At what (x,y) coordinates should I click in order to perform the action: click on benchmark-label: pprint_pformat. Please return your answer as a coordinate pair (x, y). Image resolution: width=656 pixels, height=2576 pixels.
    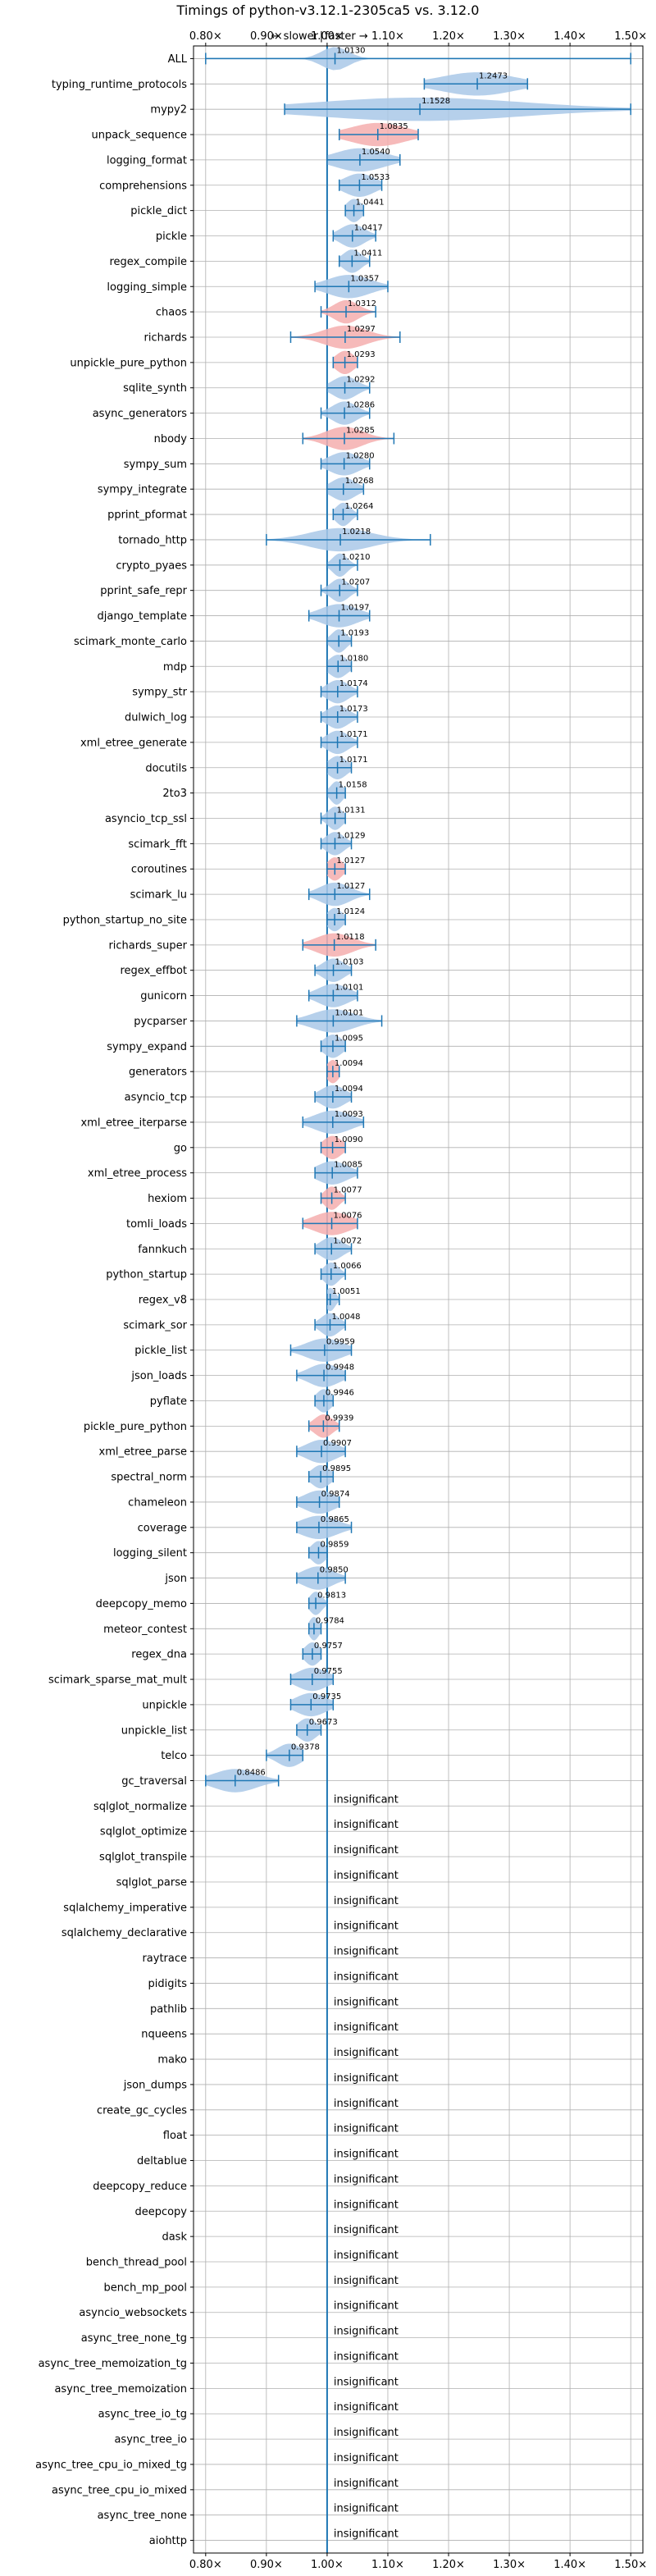
    Looking at the image, I should click on (147, 516).